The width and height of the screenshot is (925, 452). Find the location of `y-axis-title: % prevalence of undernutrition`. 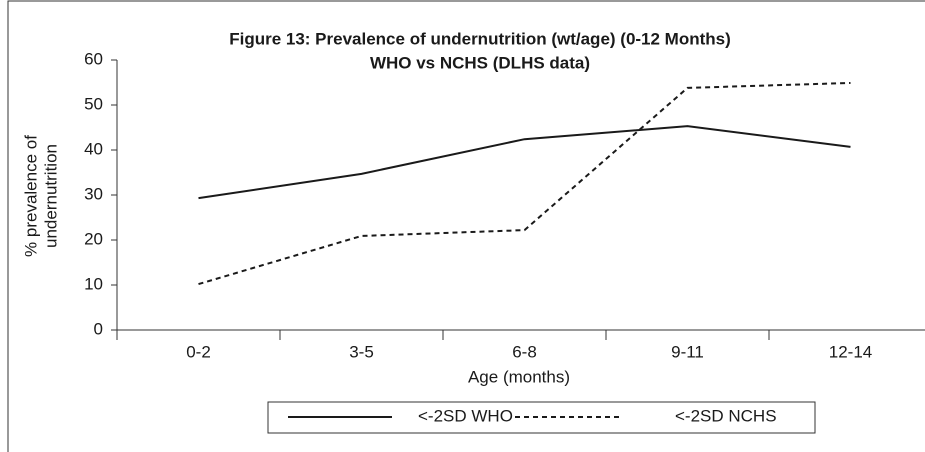

y-axis-title: % prevalence of undernutrition is located at coordinates (40, 196).